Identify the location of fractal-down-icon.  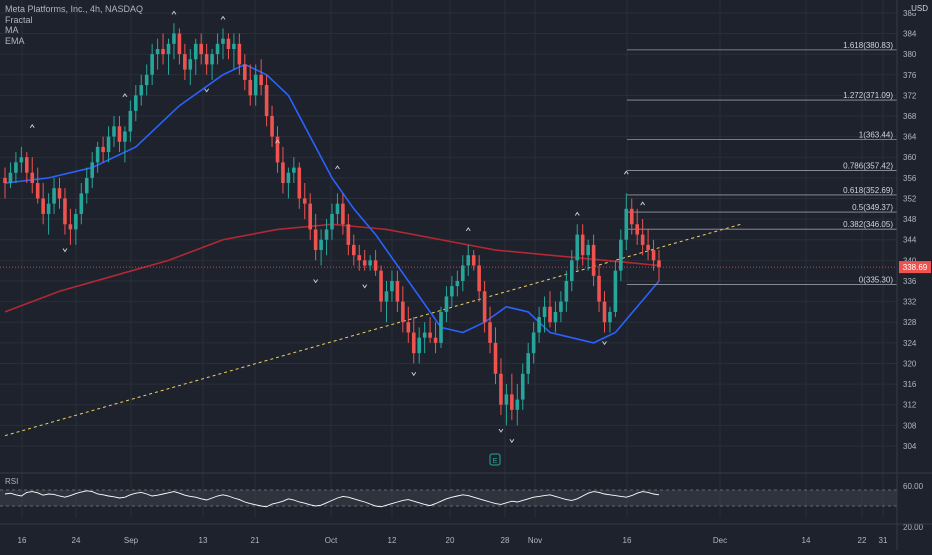
(501, 430).